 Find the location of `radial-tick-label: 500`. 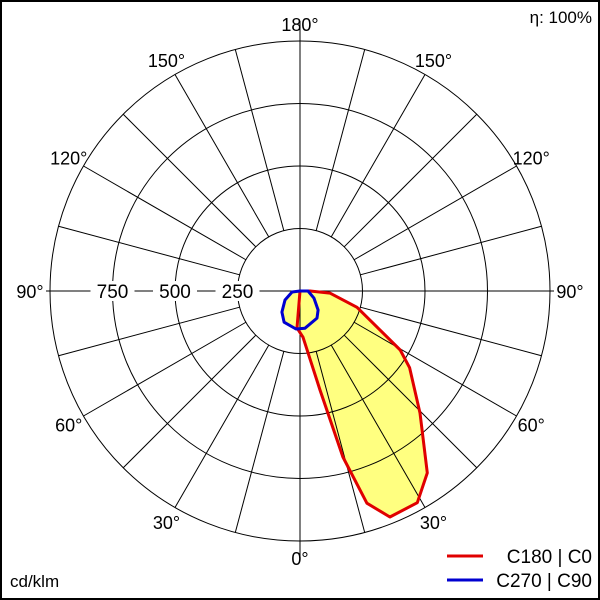

radial-tick-label: 500 is located at coordinates (175, 292).